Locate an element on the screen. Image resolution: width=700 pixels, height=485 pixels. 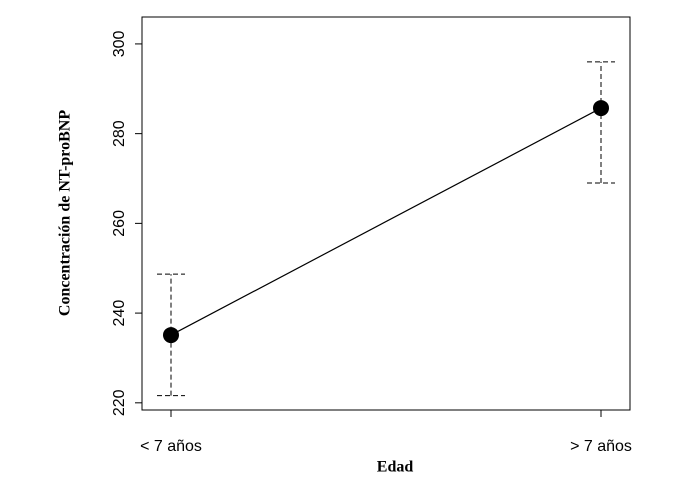
y-tick-label: 300 is located at coordinates (119, 43).